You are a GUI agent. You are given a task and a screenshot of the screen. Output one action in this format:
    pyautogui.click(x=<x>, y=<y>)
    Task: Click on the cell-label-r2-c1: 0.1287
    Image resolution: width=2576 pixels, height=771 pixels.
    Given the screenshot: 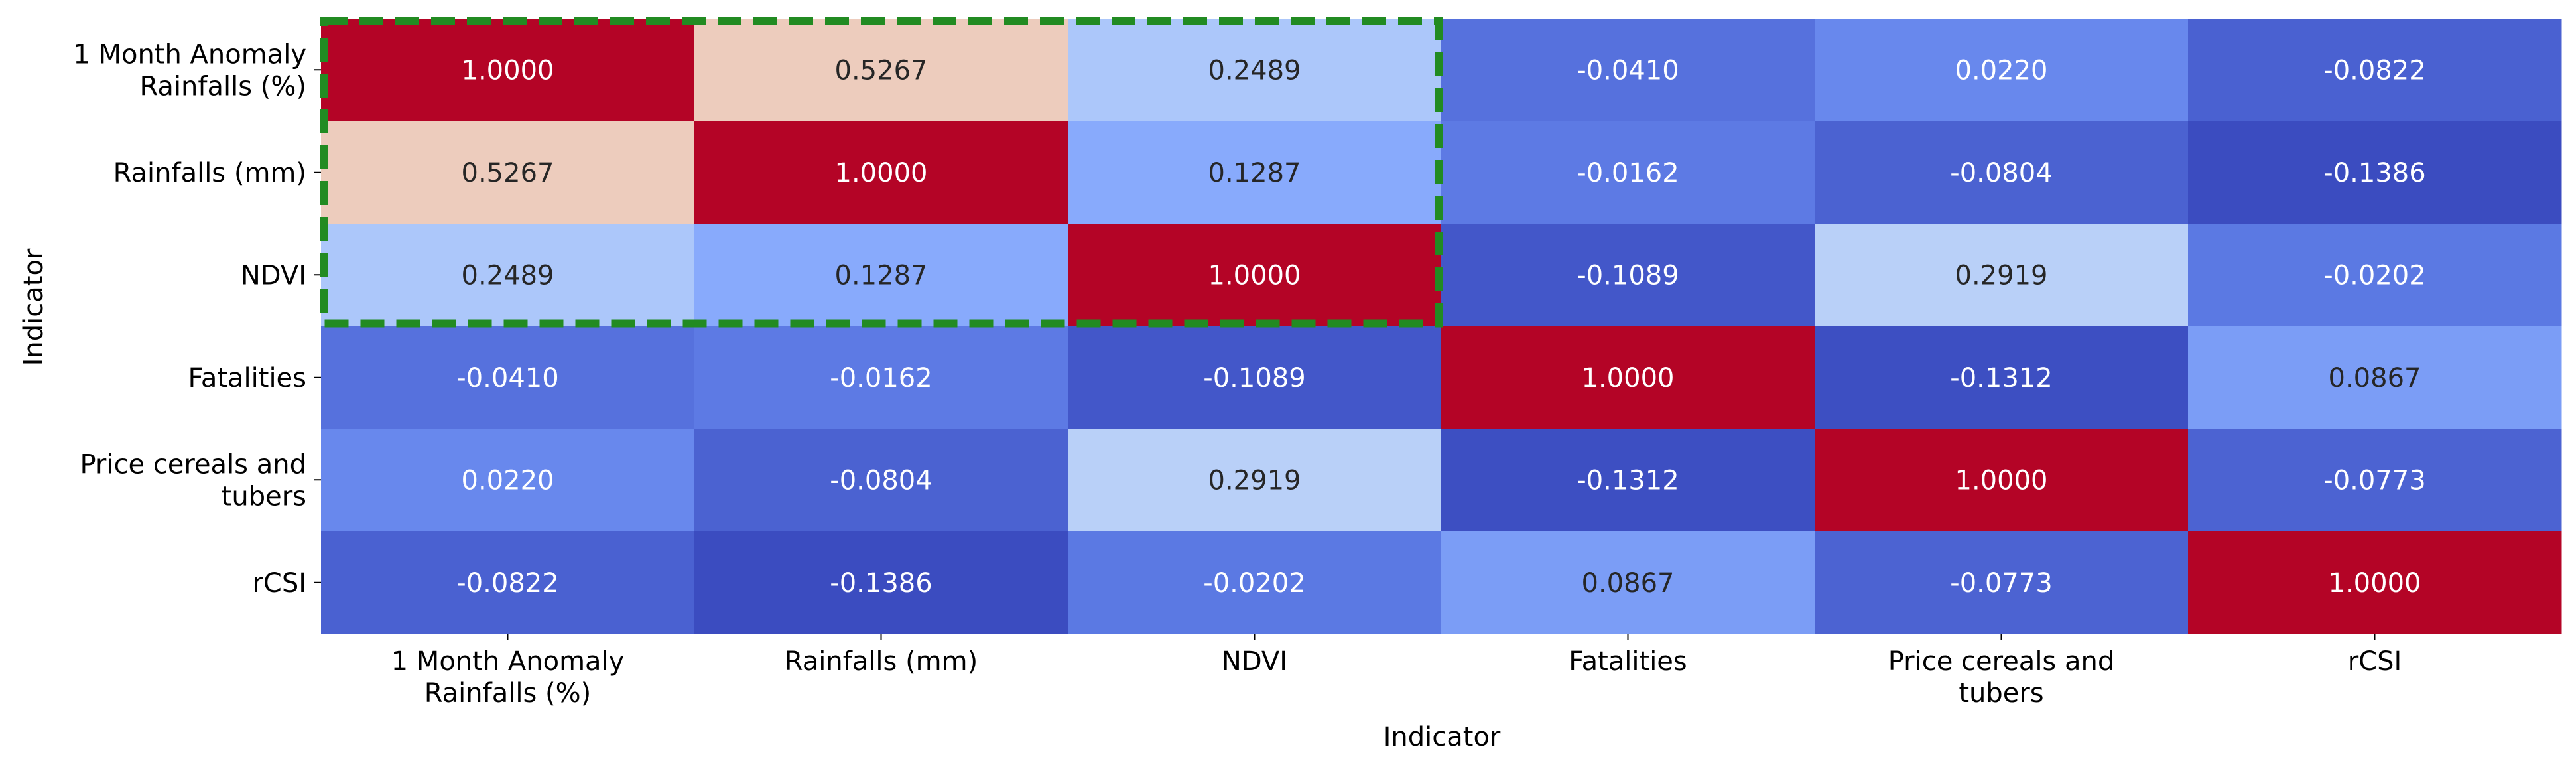 What is the action you would take?
    pyautogui.click(x=882, y=275)
    